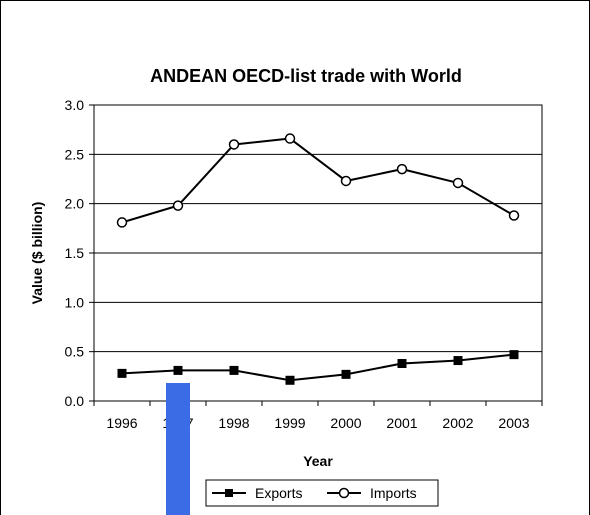 The image size is (590, 515). I want to click on y-axis: 0.0 0.5 1.0 1.5 2.0 2.5 3.0, so click(79, 253).